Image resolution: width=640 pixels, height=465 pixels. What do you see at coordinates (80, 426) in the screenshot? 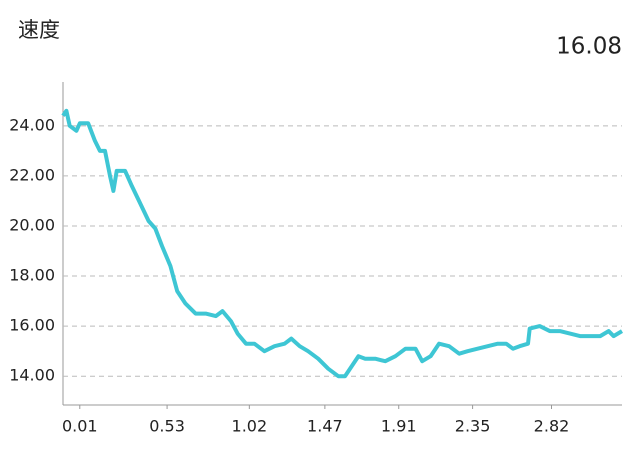
I see `x-tick-label: 0.01` at bounding box center [80, 426].